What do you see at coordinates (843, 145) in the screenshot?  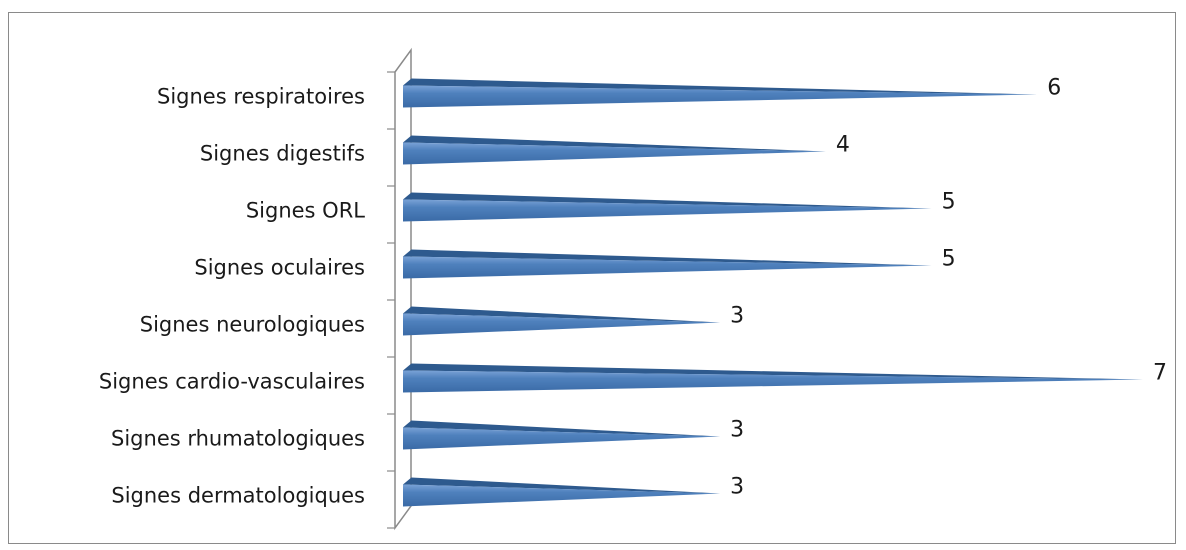 I see `value-label: 4` at bounding box center [843, 145].